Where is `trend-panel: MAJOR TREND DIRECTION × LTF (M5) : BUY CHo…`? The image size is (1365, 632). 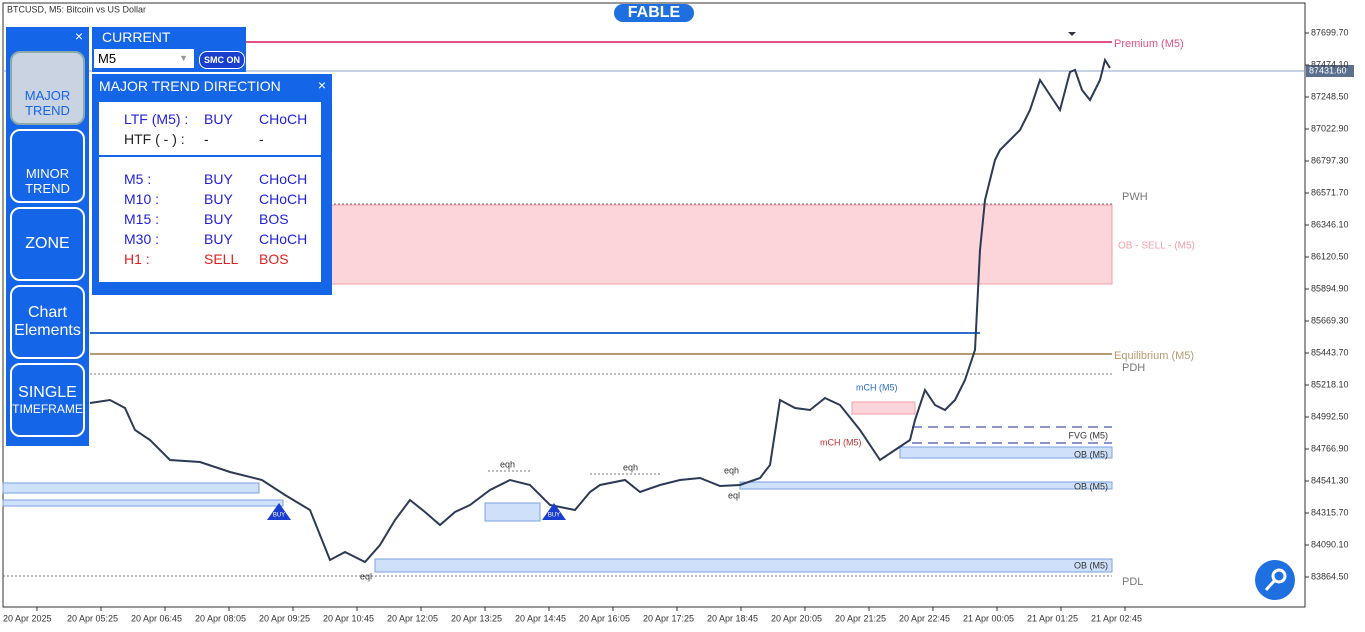 trend-panel: MAJOR TREND DIRECTION × LTF (M5) : BUY CHo… is located at coordinates (212, 184).